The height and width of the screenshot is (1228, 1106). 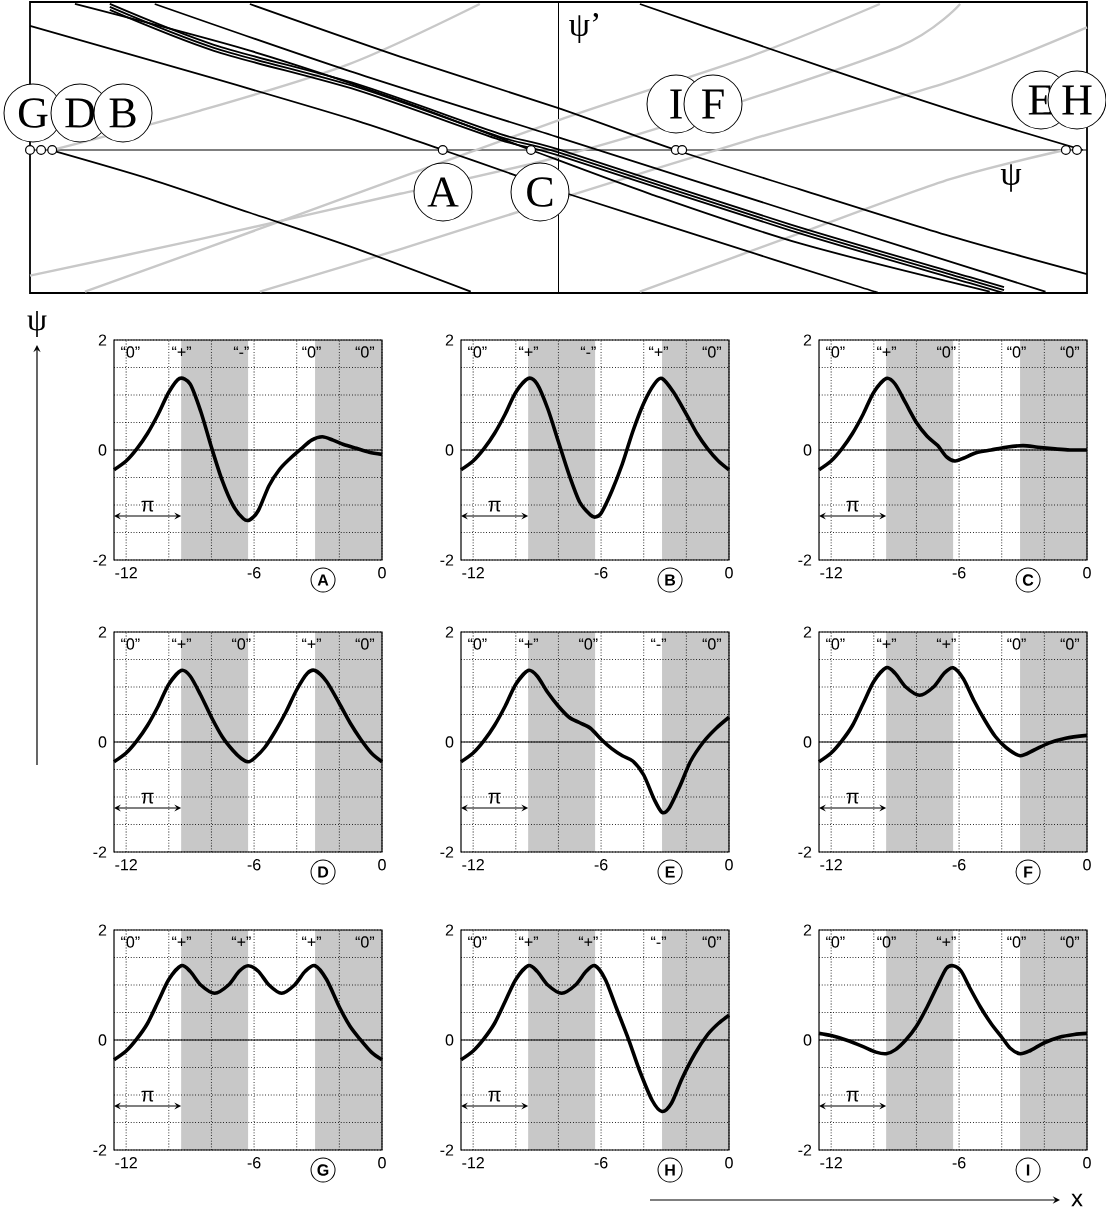 I want to click on text: I, so click(x=1027, y=1170).